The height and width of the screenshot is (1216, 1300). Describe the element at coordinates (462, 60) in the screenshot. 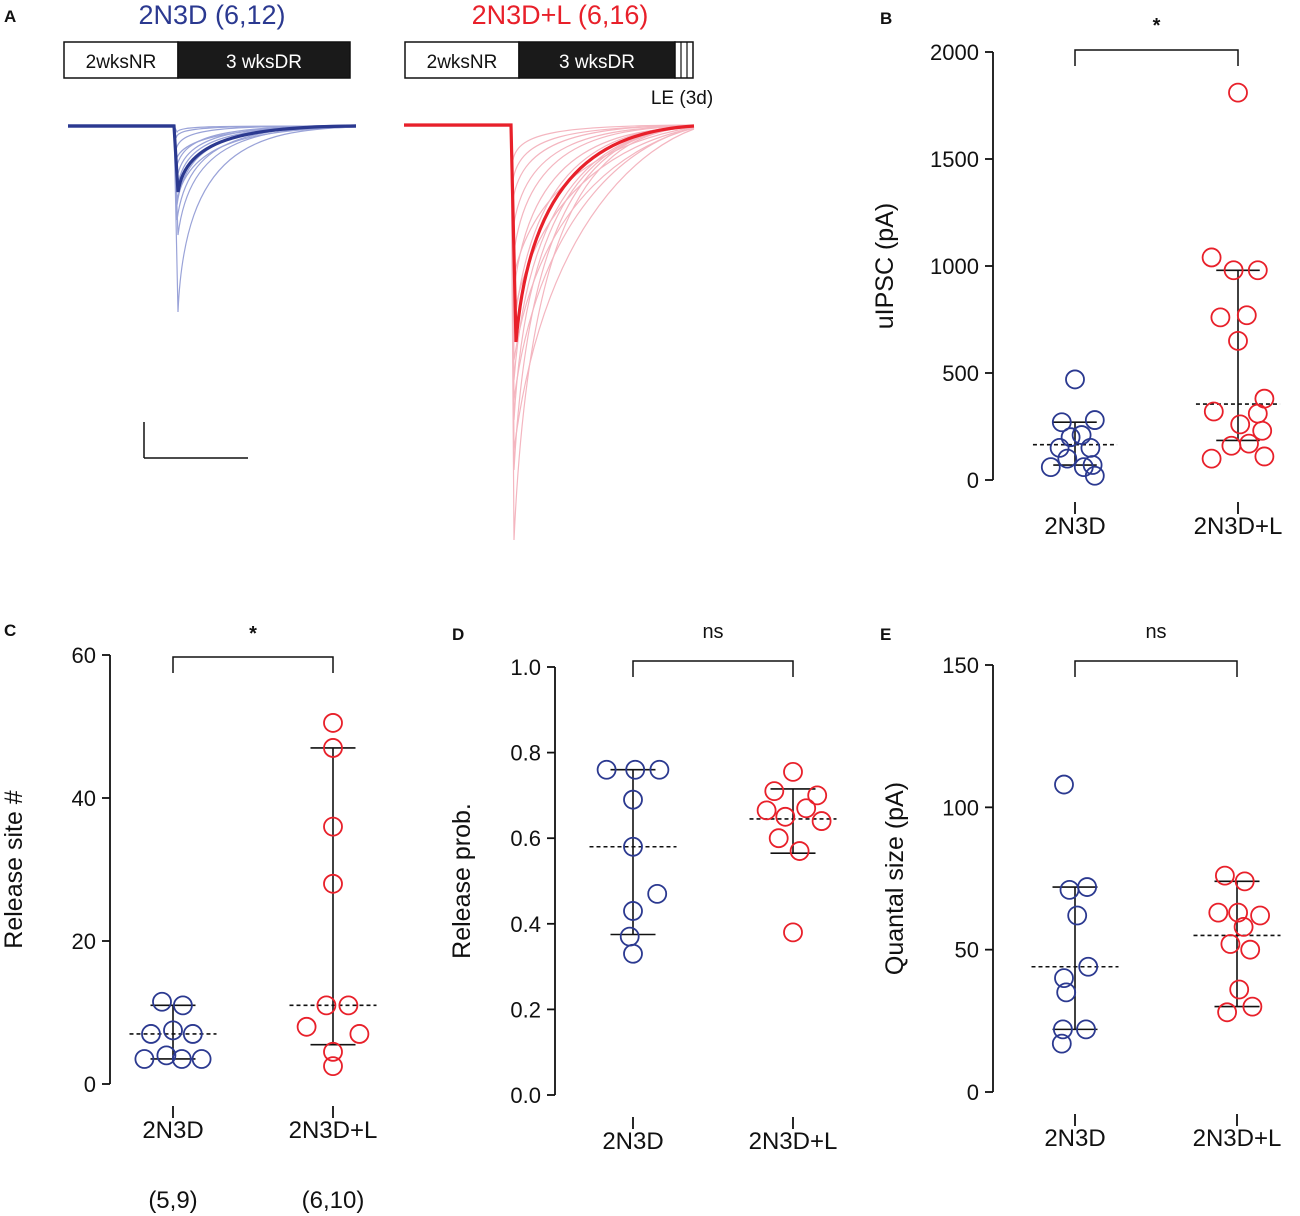

I see `timeline-nr-box` at that location.